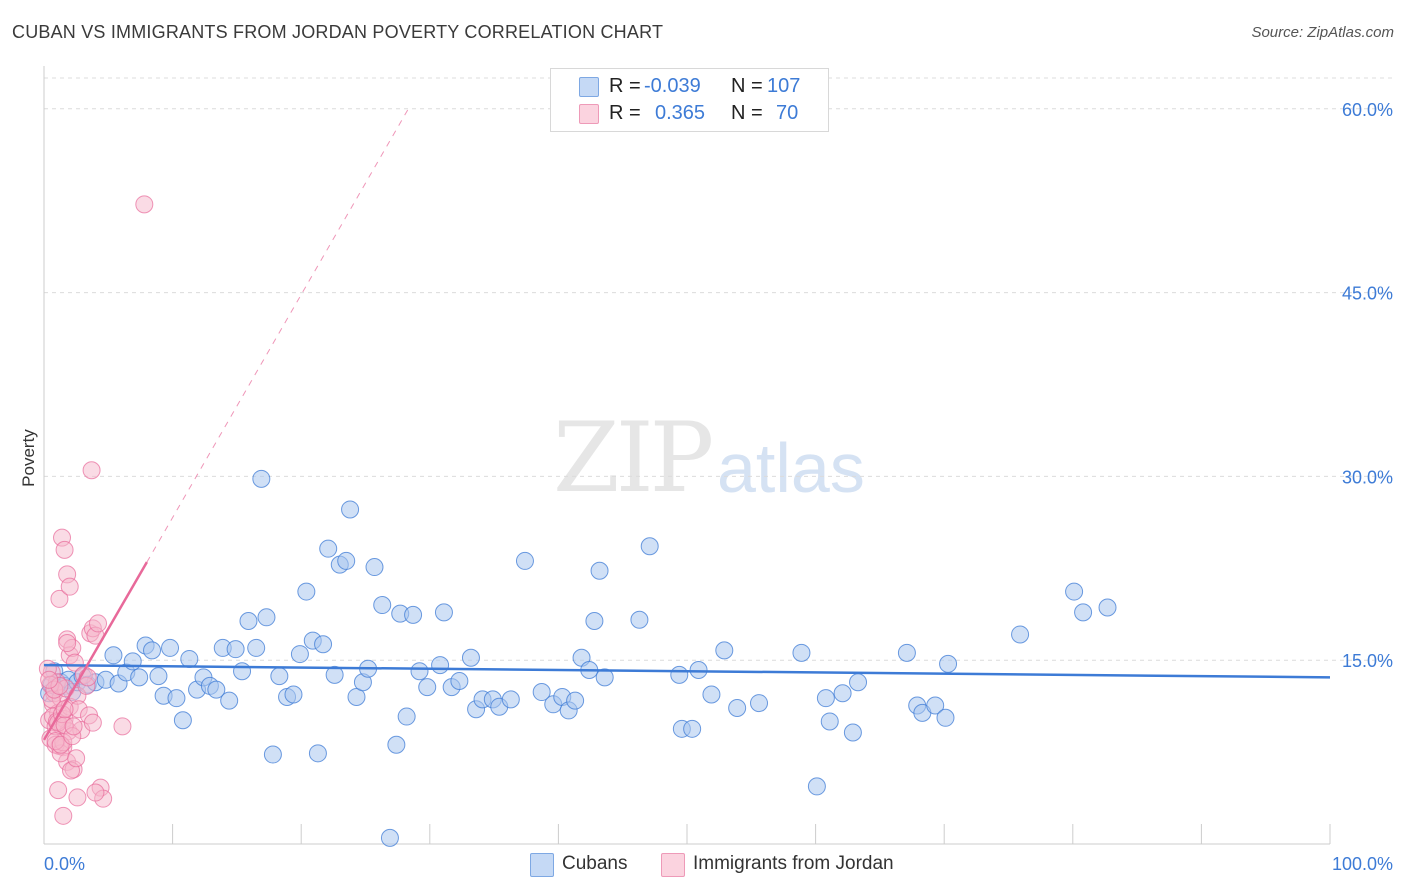 This screenshot has height=892, width=1406. What do you see at coordinates (589, 114) in the screenshot?
I see `legend-swatch-jordan` at bounding box center [589, 114].